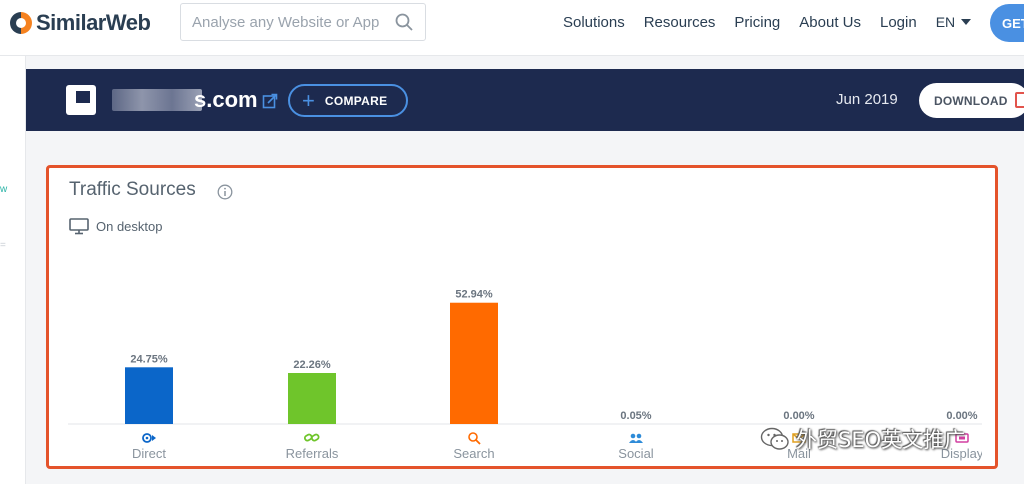 The image size is (1024, 484). What do you see at coordinates (636, 453) in the screenshot?
I see `category-label-social: Social` at bounding box center [636, 453].